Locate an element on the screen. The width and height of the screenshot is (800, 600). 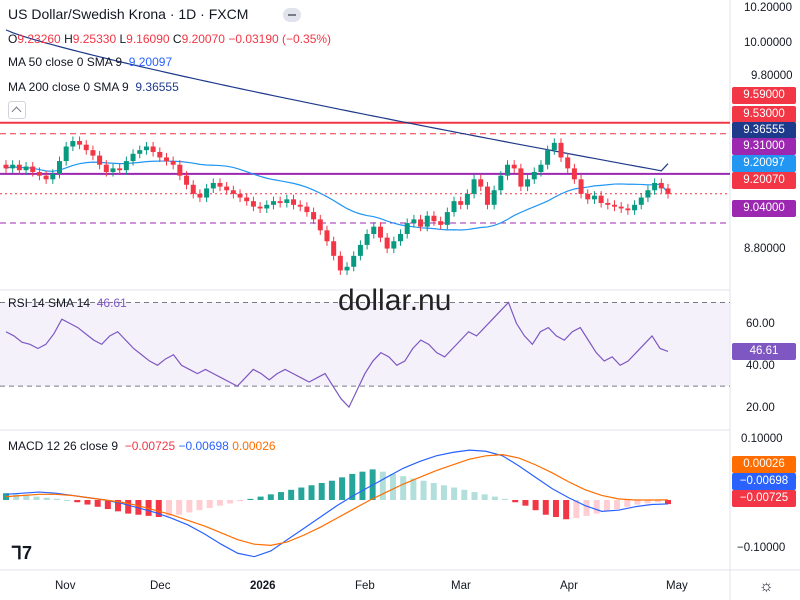
rsi-value-tag: 46.61 is located at coordinates (764, 351).